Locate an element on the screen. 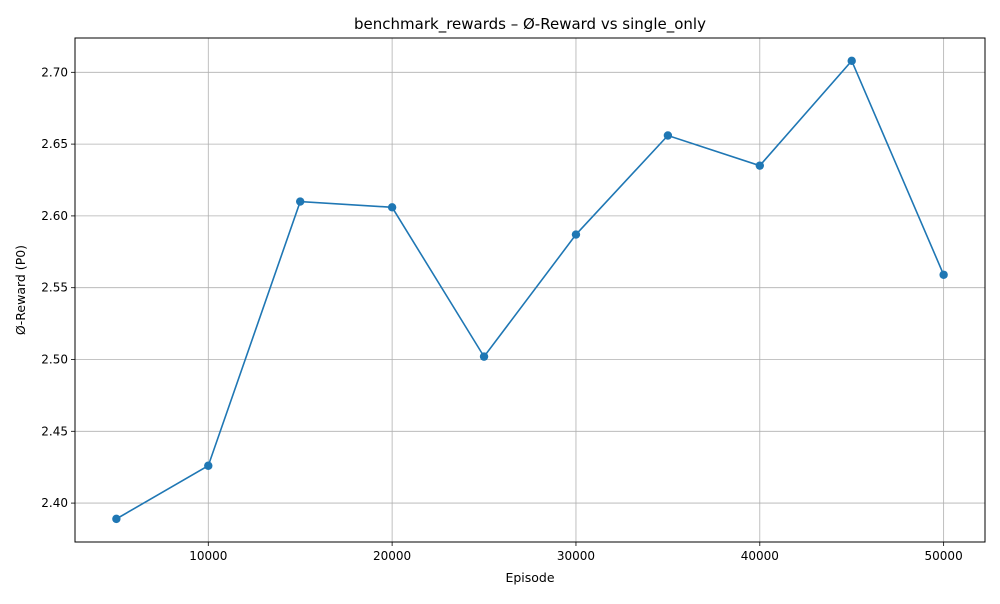  x-tick-label: 20000 is located at coordinates (392, 556).